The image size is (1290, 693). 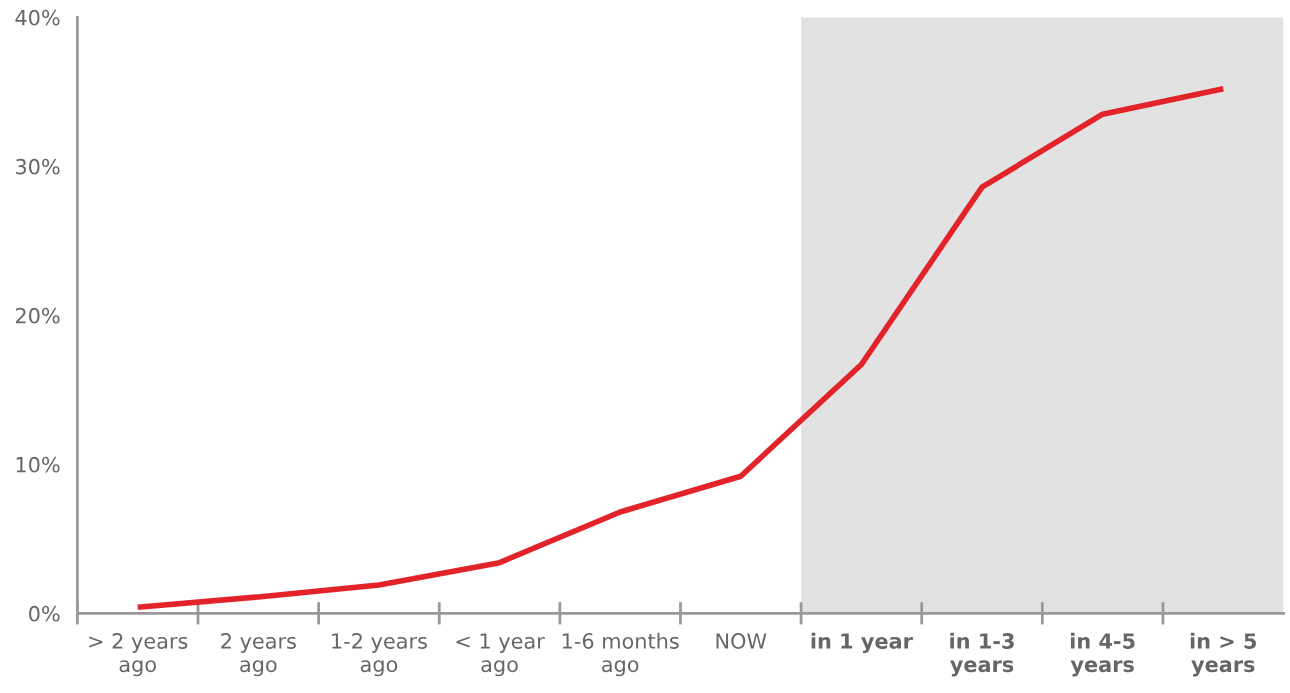 What do you see at coordinates (741, 641) in the screenshot?
I see `x-tick-label: NOW` at bounding box center [741, 641].